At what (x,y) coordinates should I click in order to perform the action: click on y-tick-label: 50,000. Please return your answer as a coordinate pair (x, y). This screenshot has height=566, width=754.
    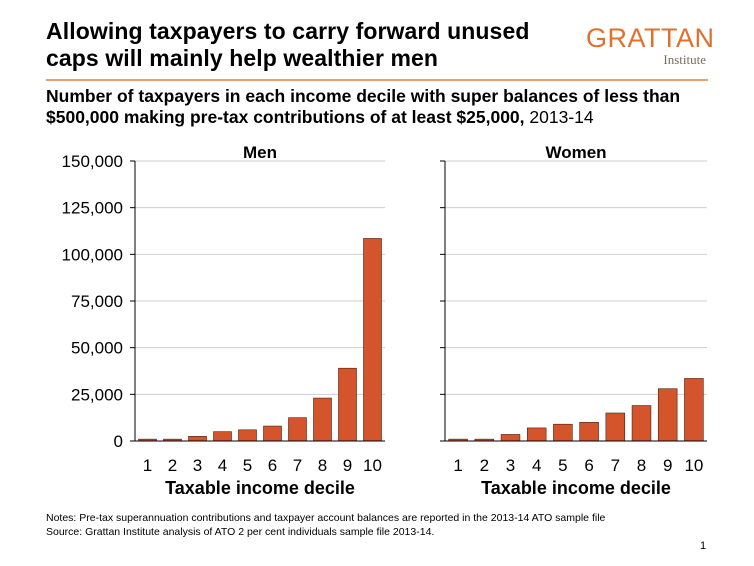
    Looking at the image, I should click on (97, 348).